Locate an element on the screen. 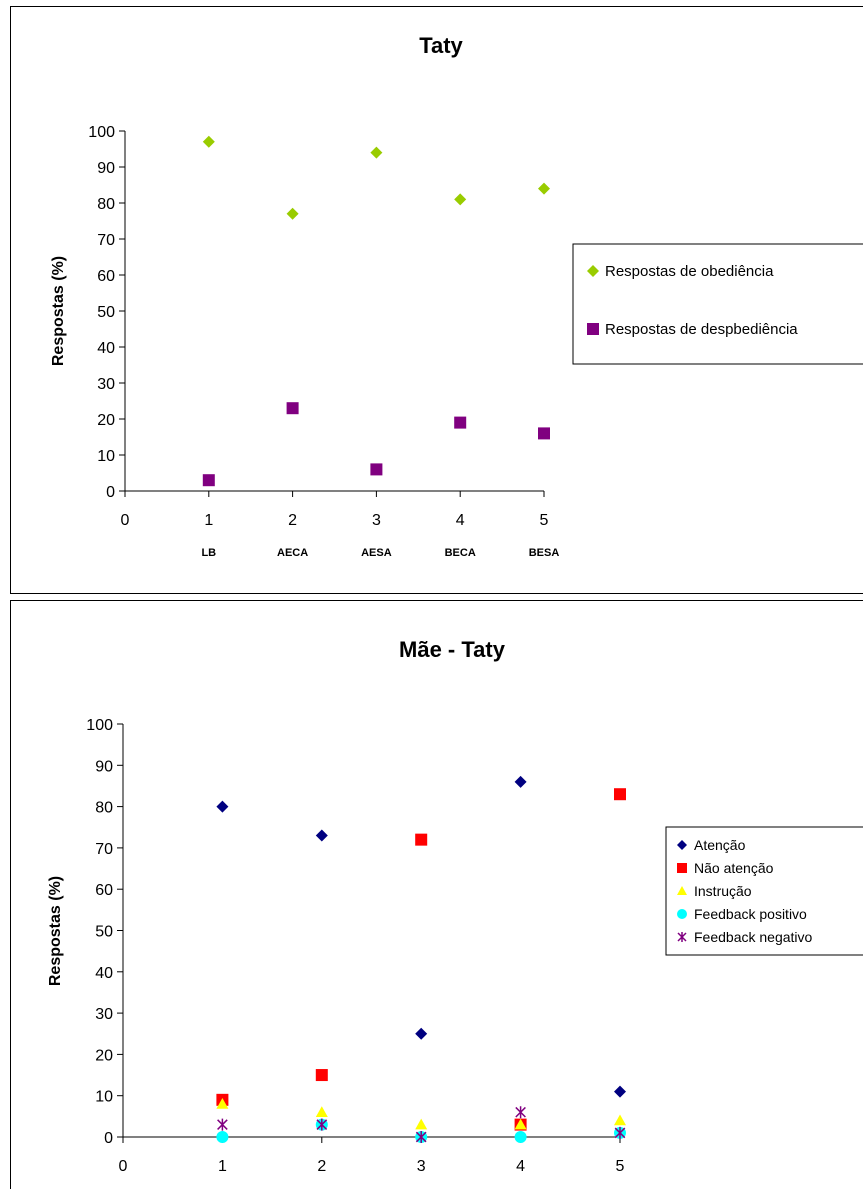 The image size is (863, 1190). legend-label: Respostas de despbediência is located at coordinates (701, 329).